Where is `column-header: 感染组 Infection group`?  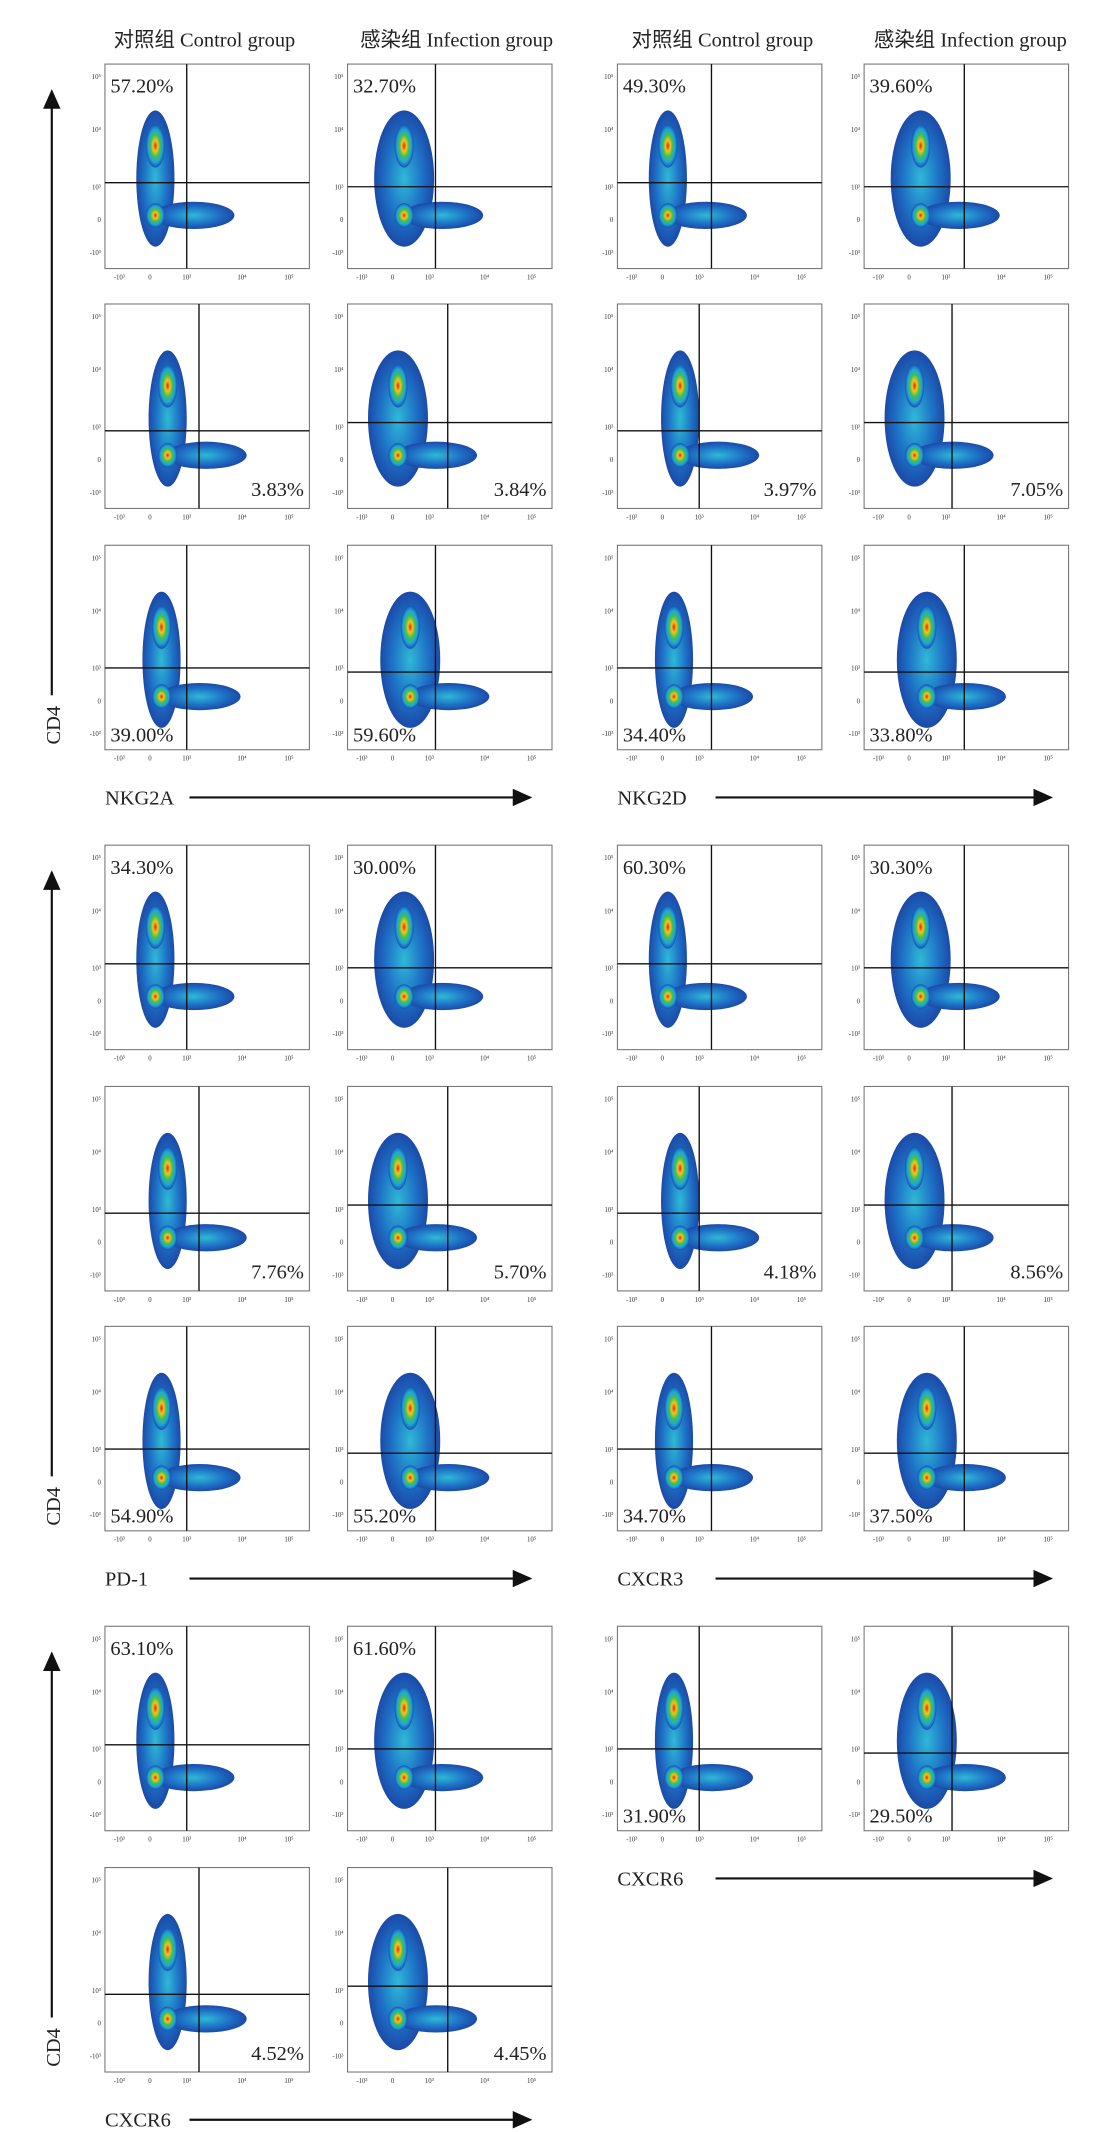 column-header: 感染组 Infection group is located at coordinates (456, 39).